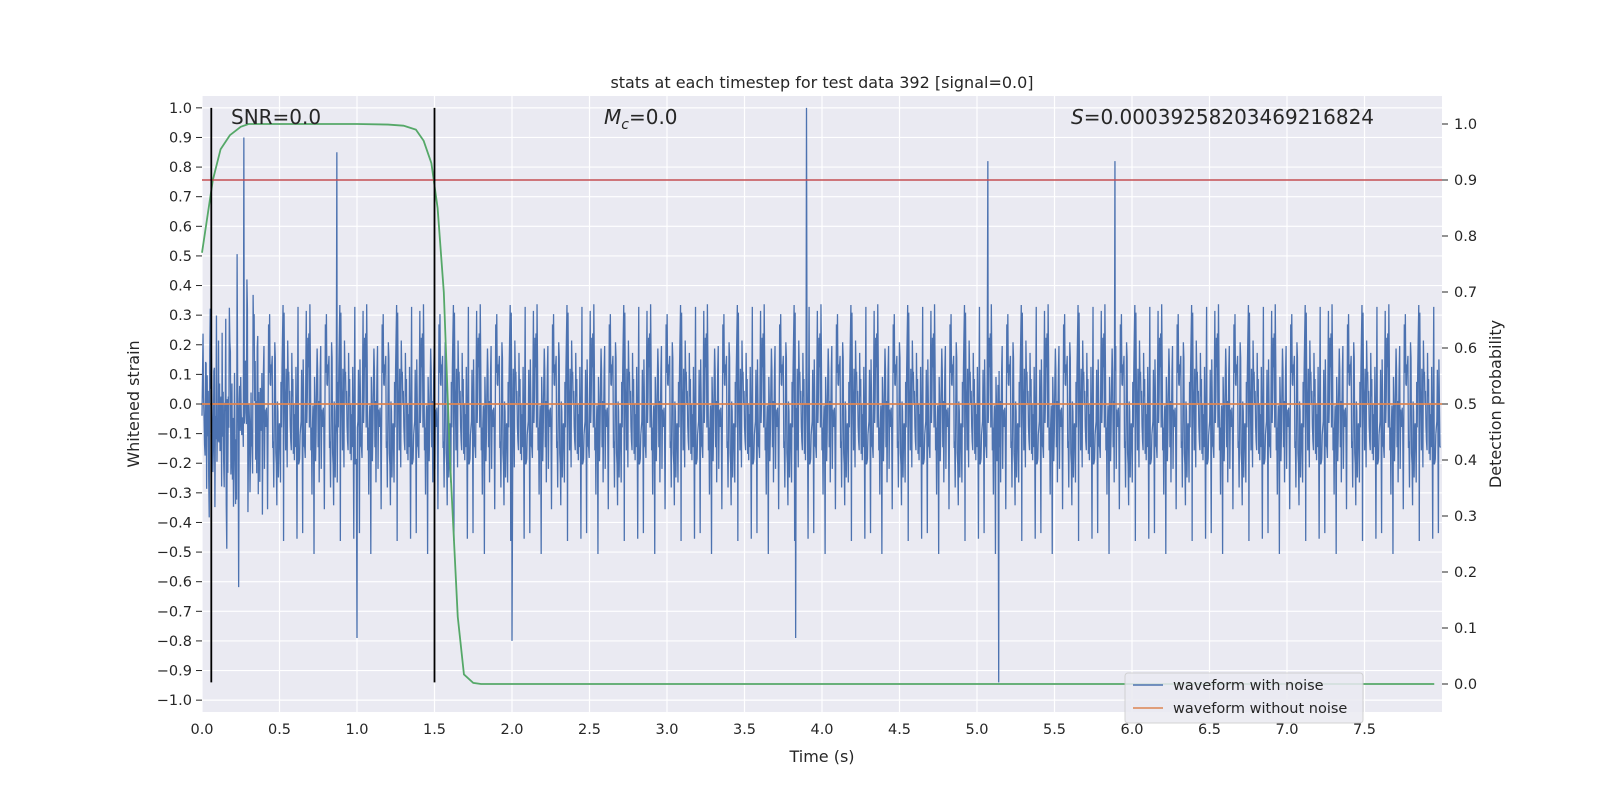 The width and height of the screenshot is (1600, 804). Describe the element at coordinates (174, 583) in the screenshot. I see `y-tick-label: −0.6` at that location.